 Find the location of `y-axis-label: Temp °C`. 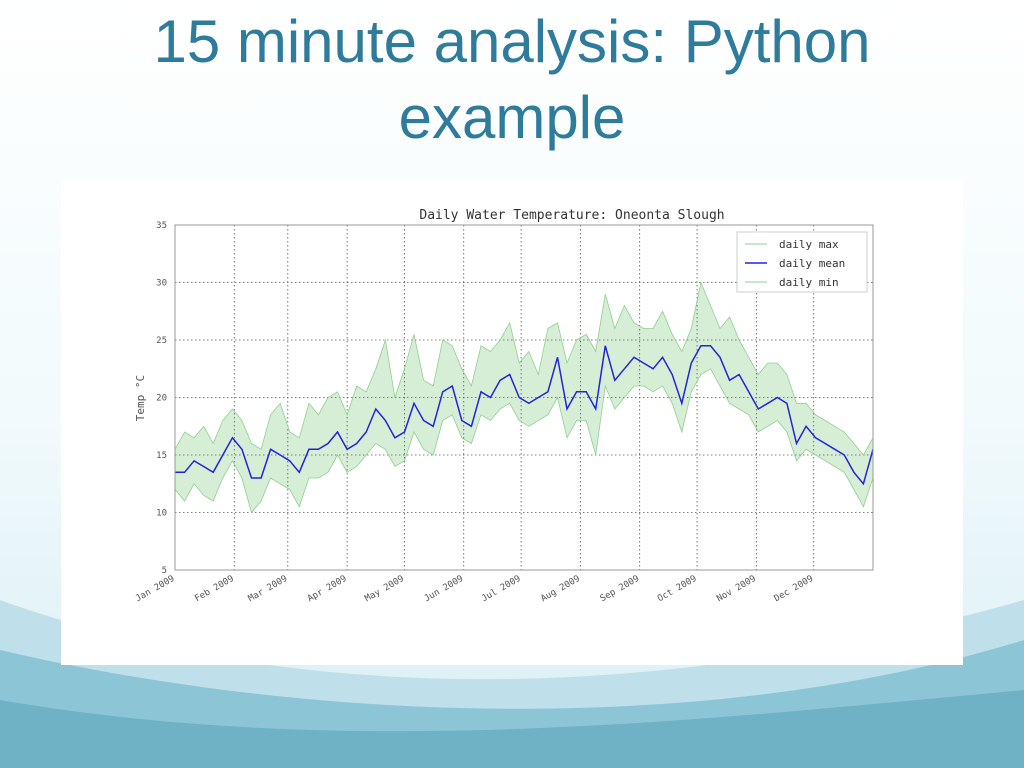

y-axis-label: Temp °C is located at coordinates (140, 398).